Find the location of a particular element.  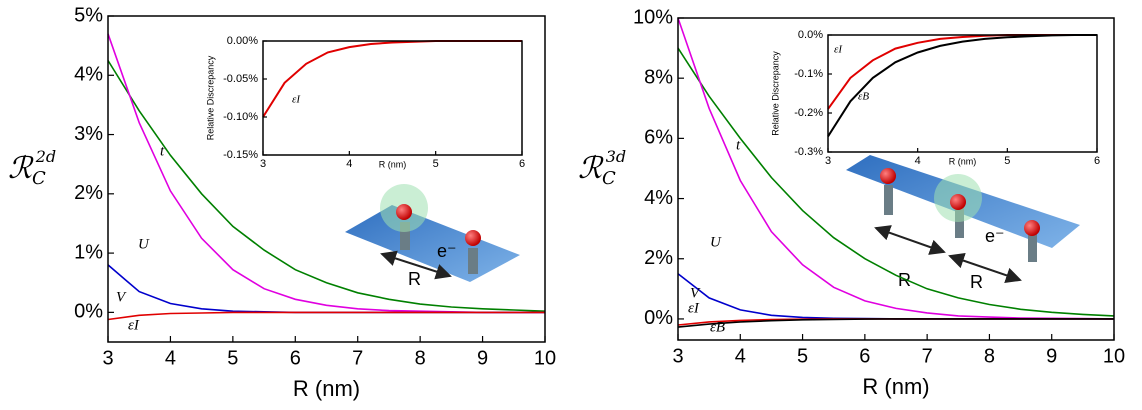

y-tick-label: 6% is located at coordinates (658, 138).